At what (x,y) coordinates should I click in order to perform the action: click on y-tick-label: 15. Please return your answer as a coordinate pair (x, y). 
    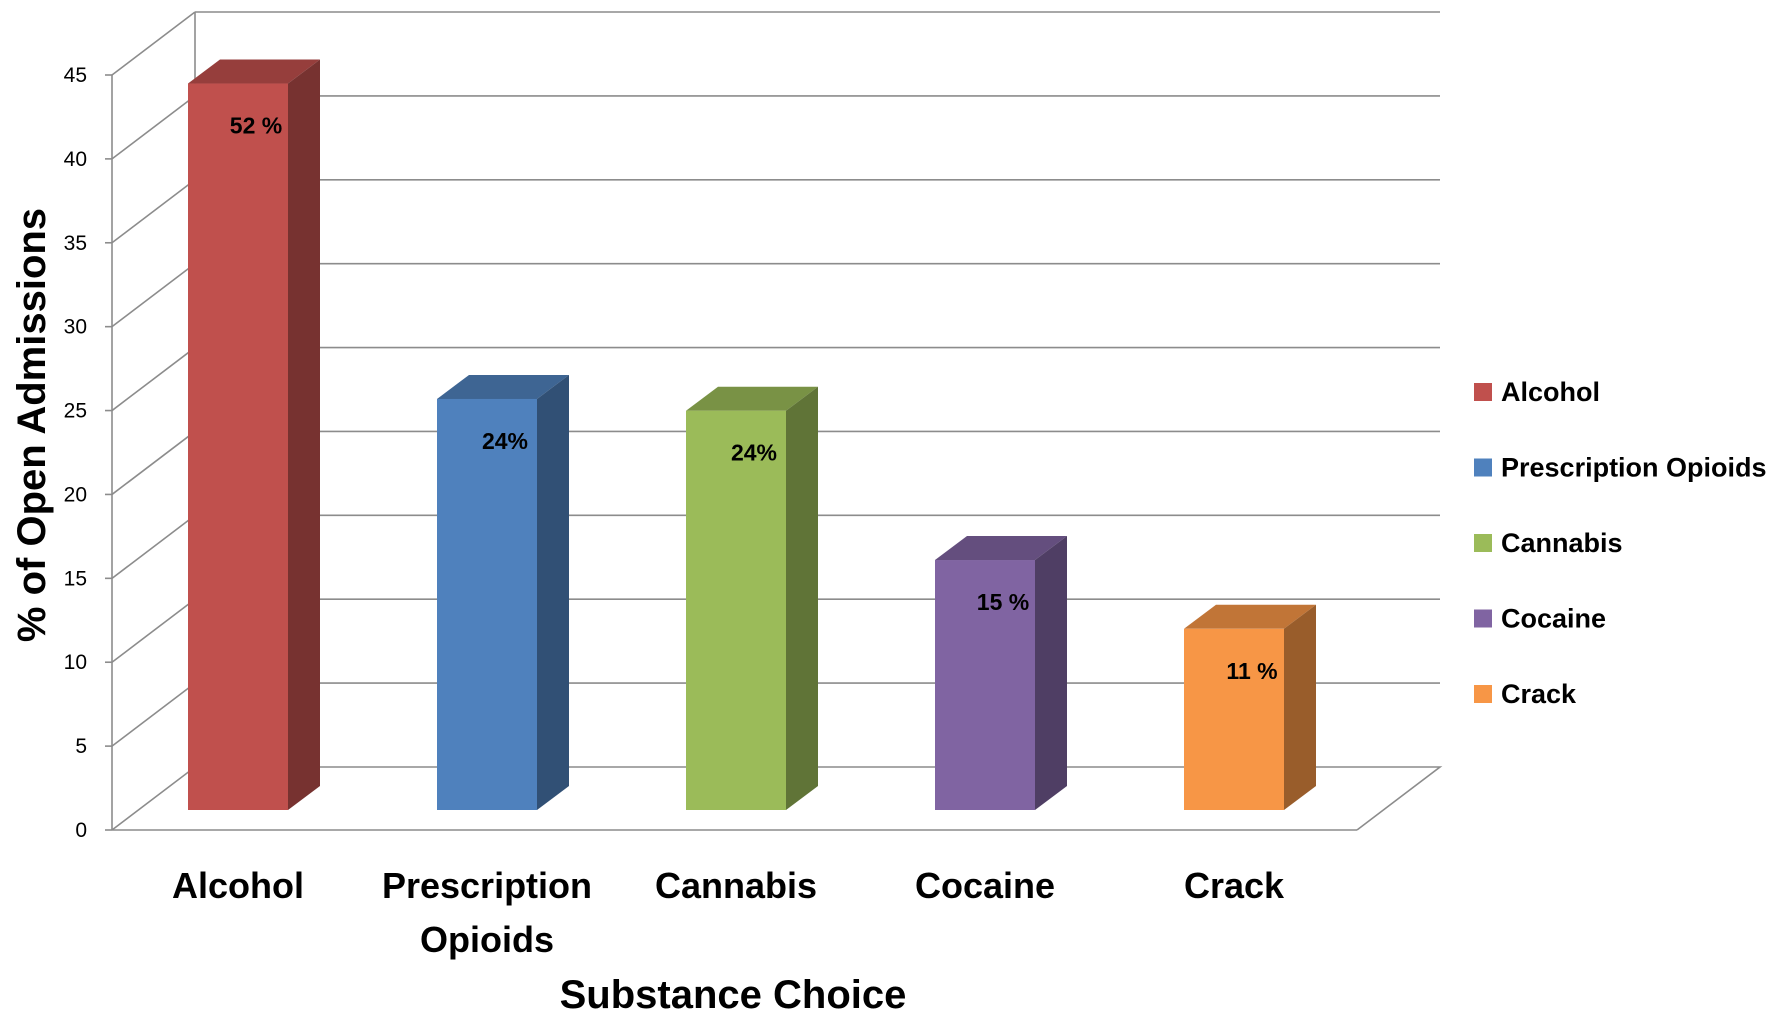
    Looking at the image, I should click on (75, 578).